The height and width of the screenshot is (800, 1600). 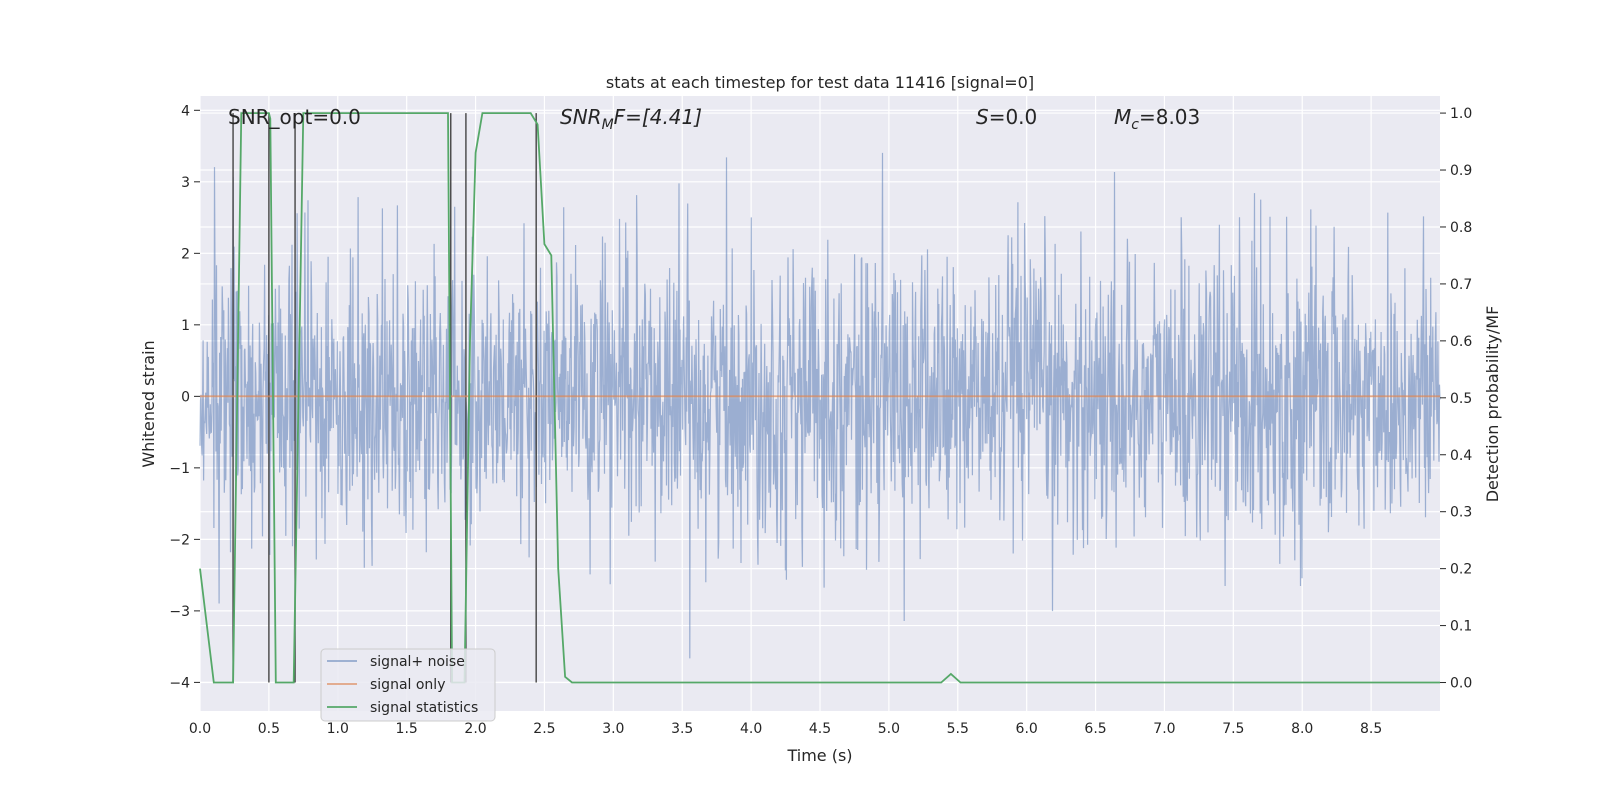 What do you see at coordinates (185, 254) in the screenshot?
I see `y-left-tick-label: 2` at bounding box center [185, 254].